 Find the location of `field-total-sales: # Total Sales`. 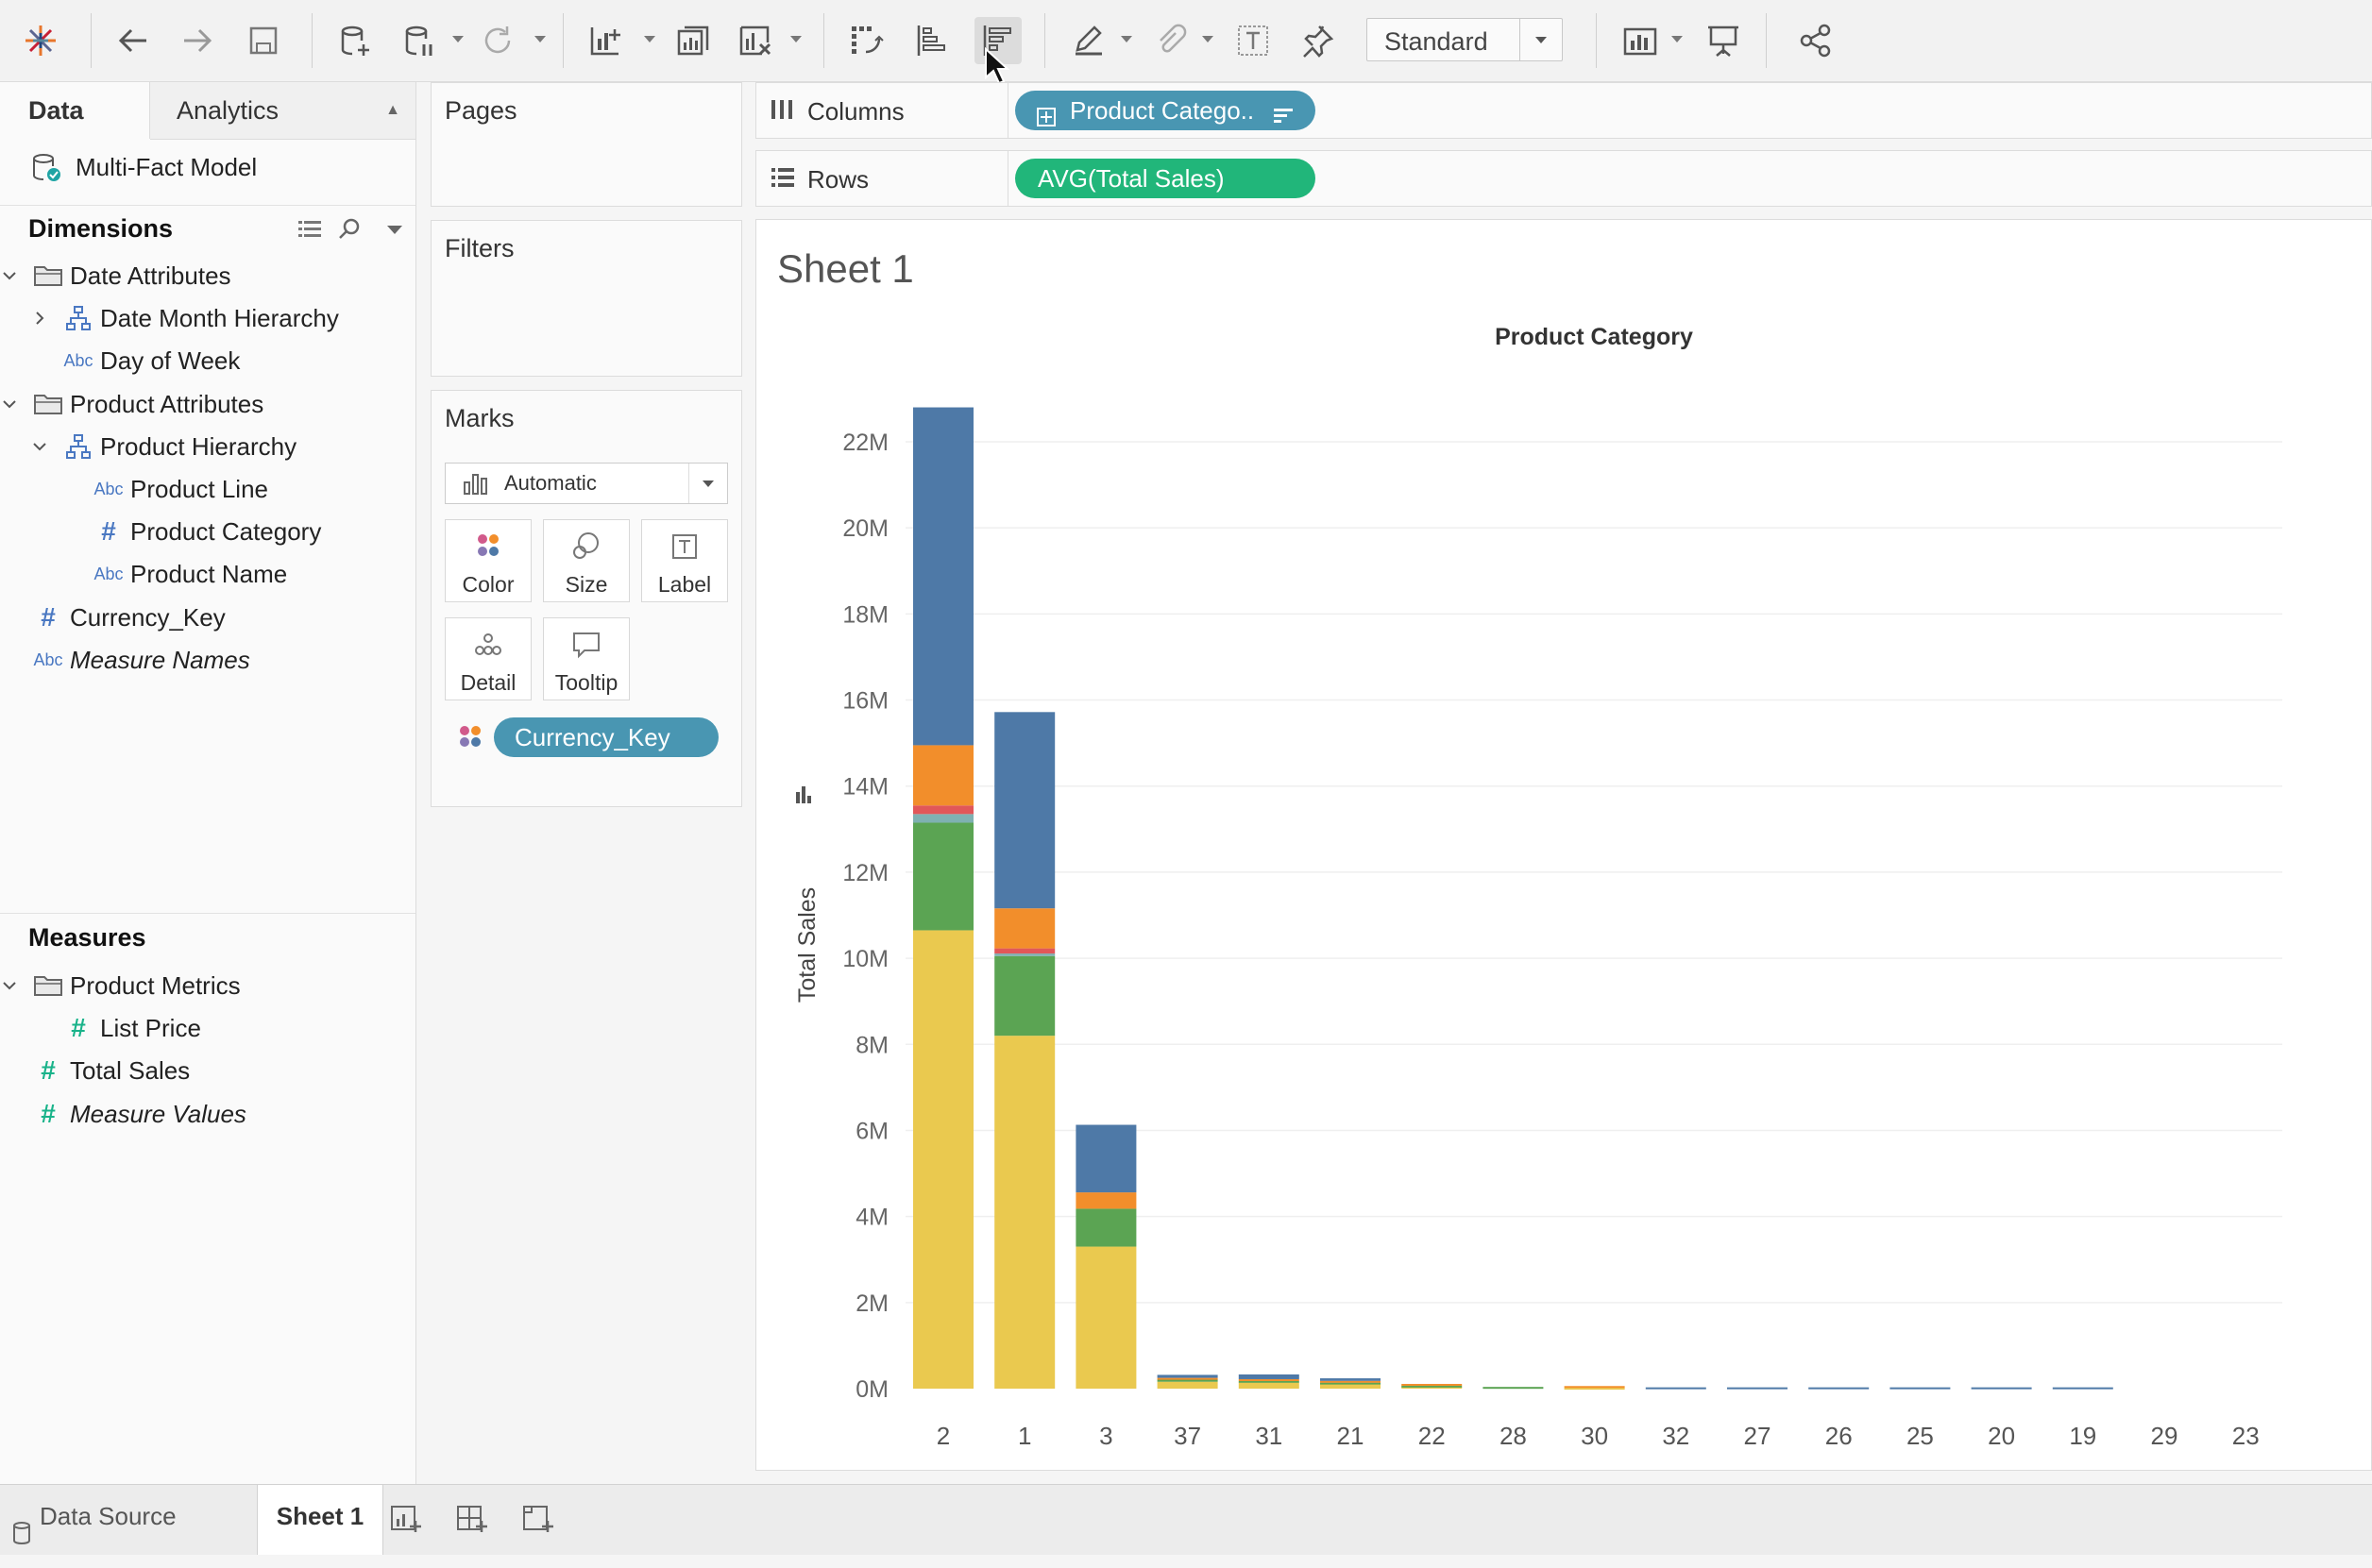

field-total-sales: # Total Sales is located at coordinates (207, 1070).